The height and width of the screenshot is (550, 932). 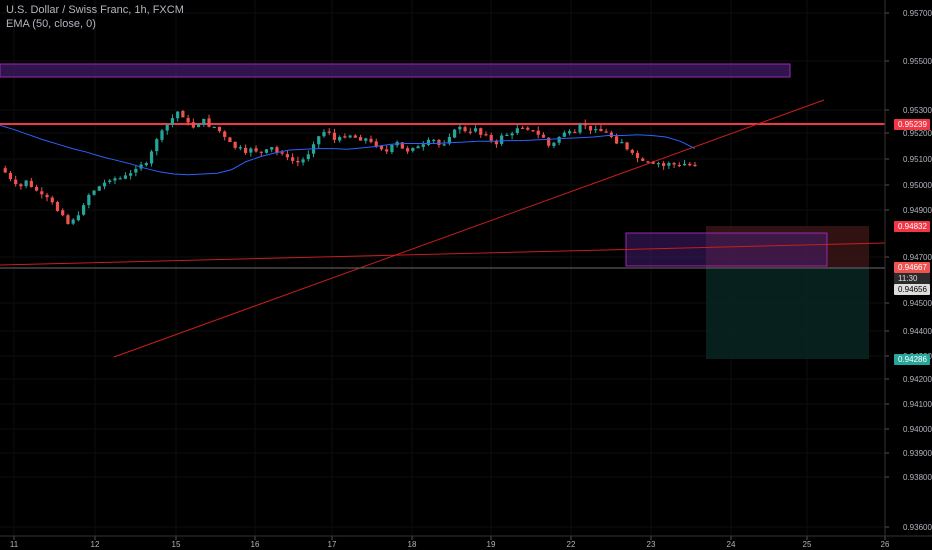 I want to click on time-axis: 11 12 15 16 17 18 19 22 23 24 25 26, so click(x=466, y=542).